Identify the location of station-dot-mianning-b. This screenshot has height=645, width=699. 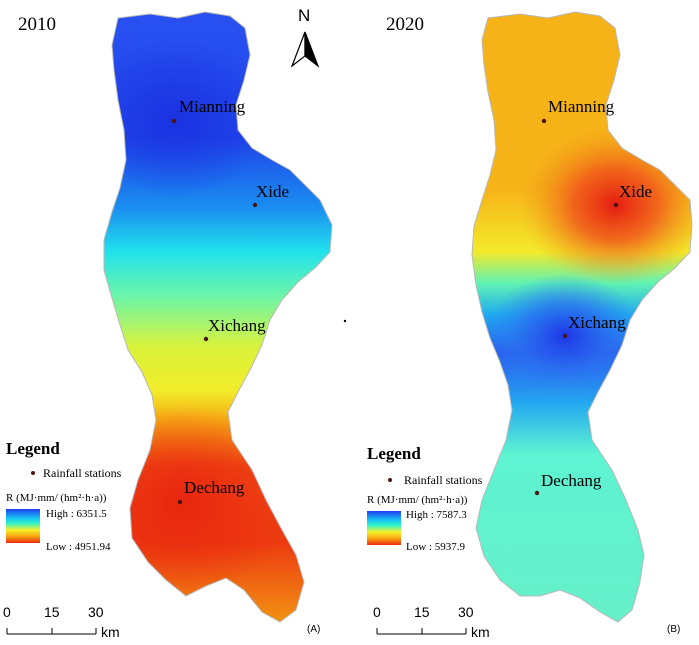
(544, 121).